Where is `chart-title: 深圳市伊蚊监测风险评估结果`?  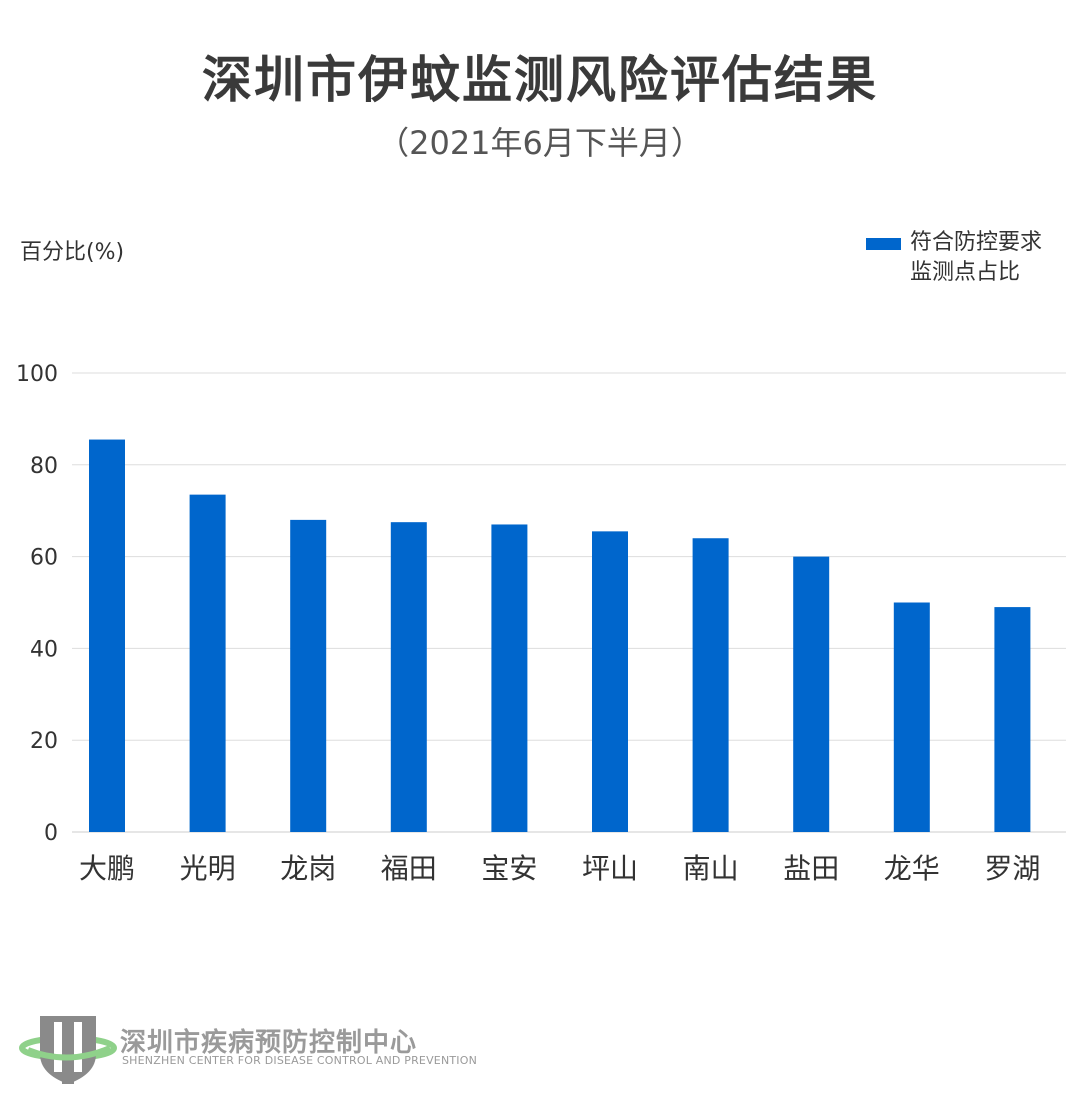
chart-title: 深圳市伊蚊监测风险评估结果 is located at coordinates (540, 80).